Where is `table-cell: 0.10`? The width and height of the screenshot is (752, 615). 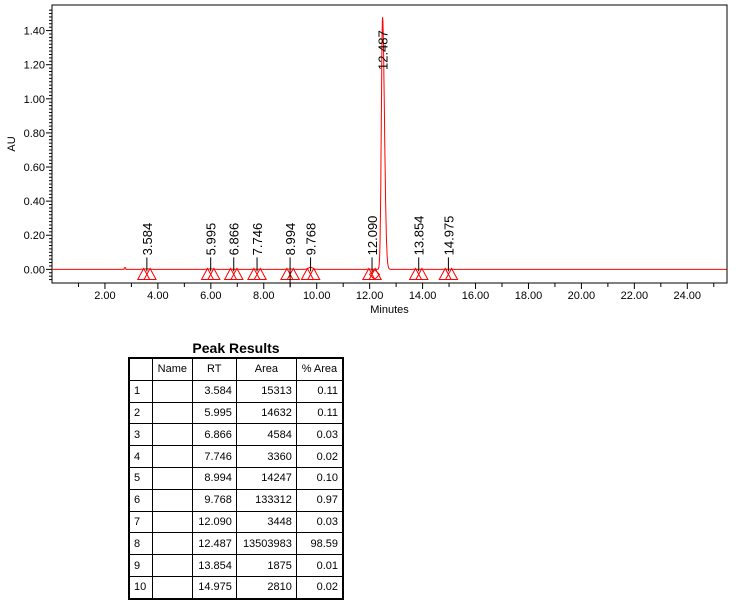 table-cell: 0.10 is located at coordinates (319, 478).